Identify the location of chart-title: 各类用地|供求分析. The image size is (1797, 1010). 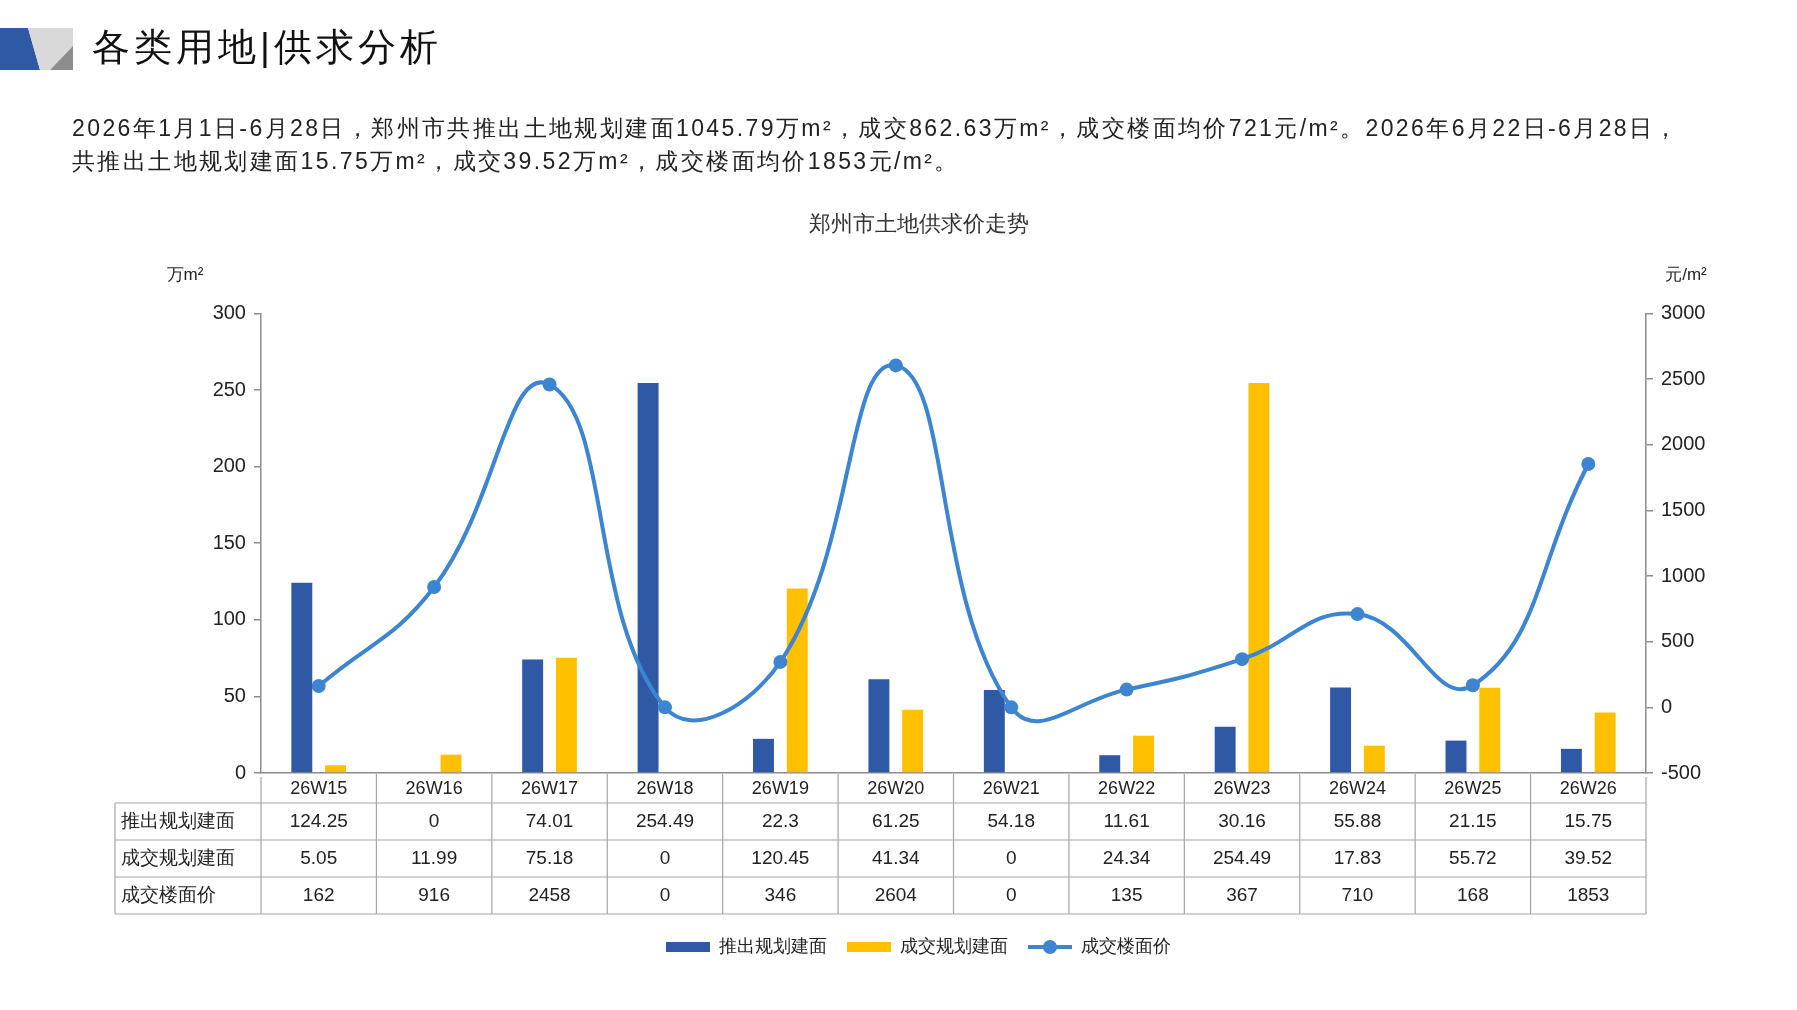
(267, 47).